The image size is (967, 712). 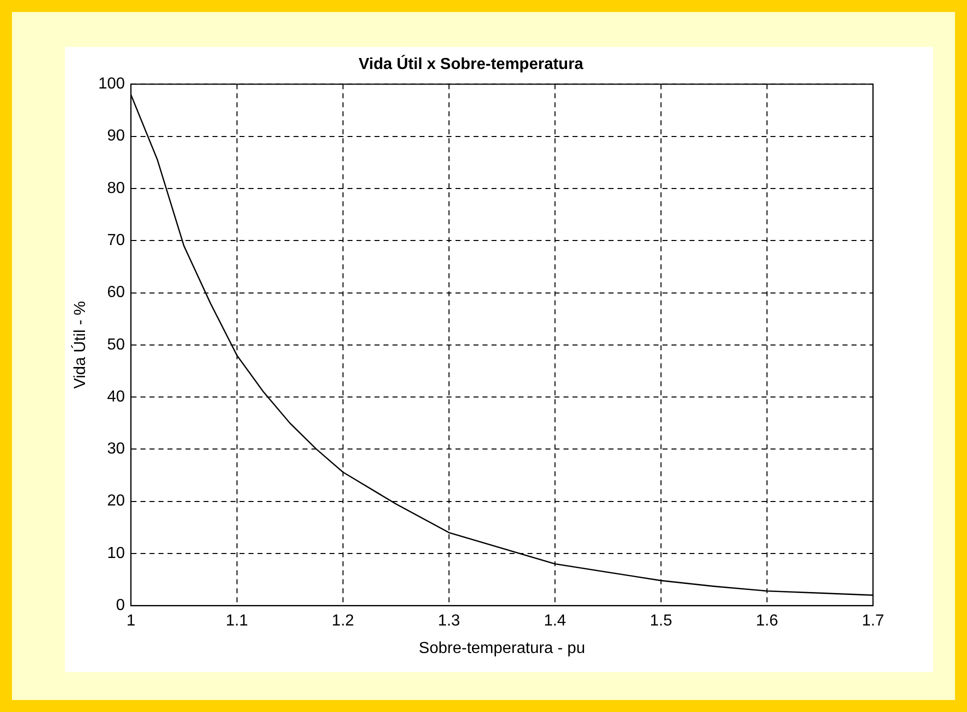 What do you see at coordinates (116, 136) in the screenshot?
I see `y-tick-label: 90` at bounding box center [116, 136].